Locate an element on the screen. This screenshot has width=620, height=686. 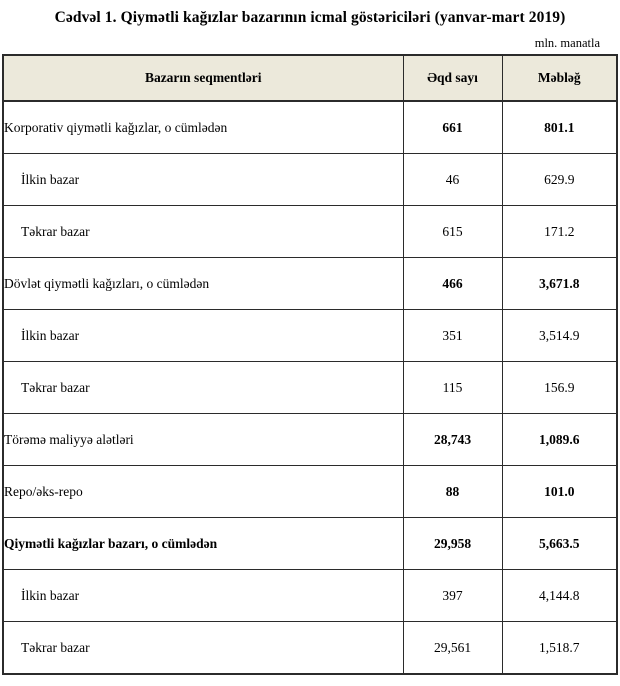
column-header-deal-count: Əqd sayı is located at coordinates (452, 78).